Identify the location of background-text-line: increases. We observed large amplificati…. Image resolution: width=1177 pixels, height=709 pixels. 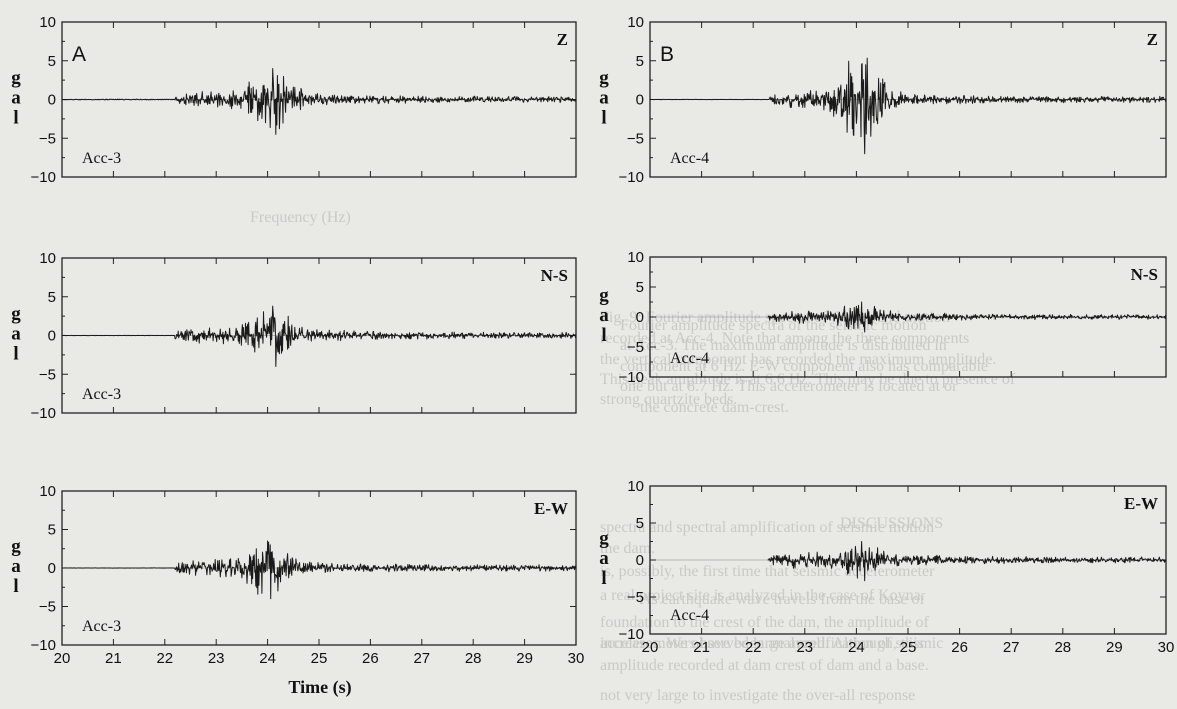
(771, 643).